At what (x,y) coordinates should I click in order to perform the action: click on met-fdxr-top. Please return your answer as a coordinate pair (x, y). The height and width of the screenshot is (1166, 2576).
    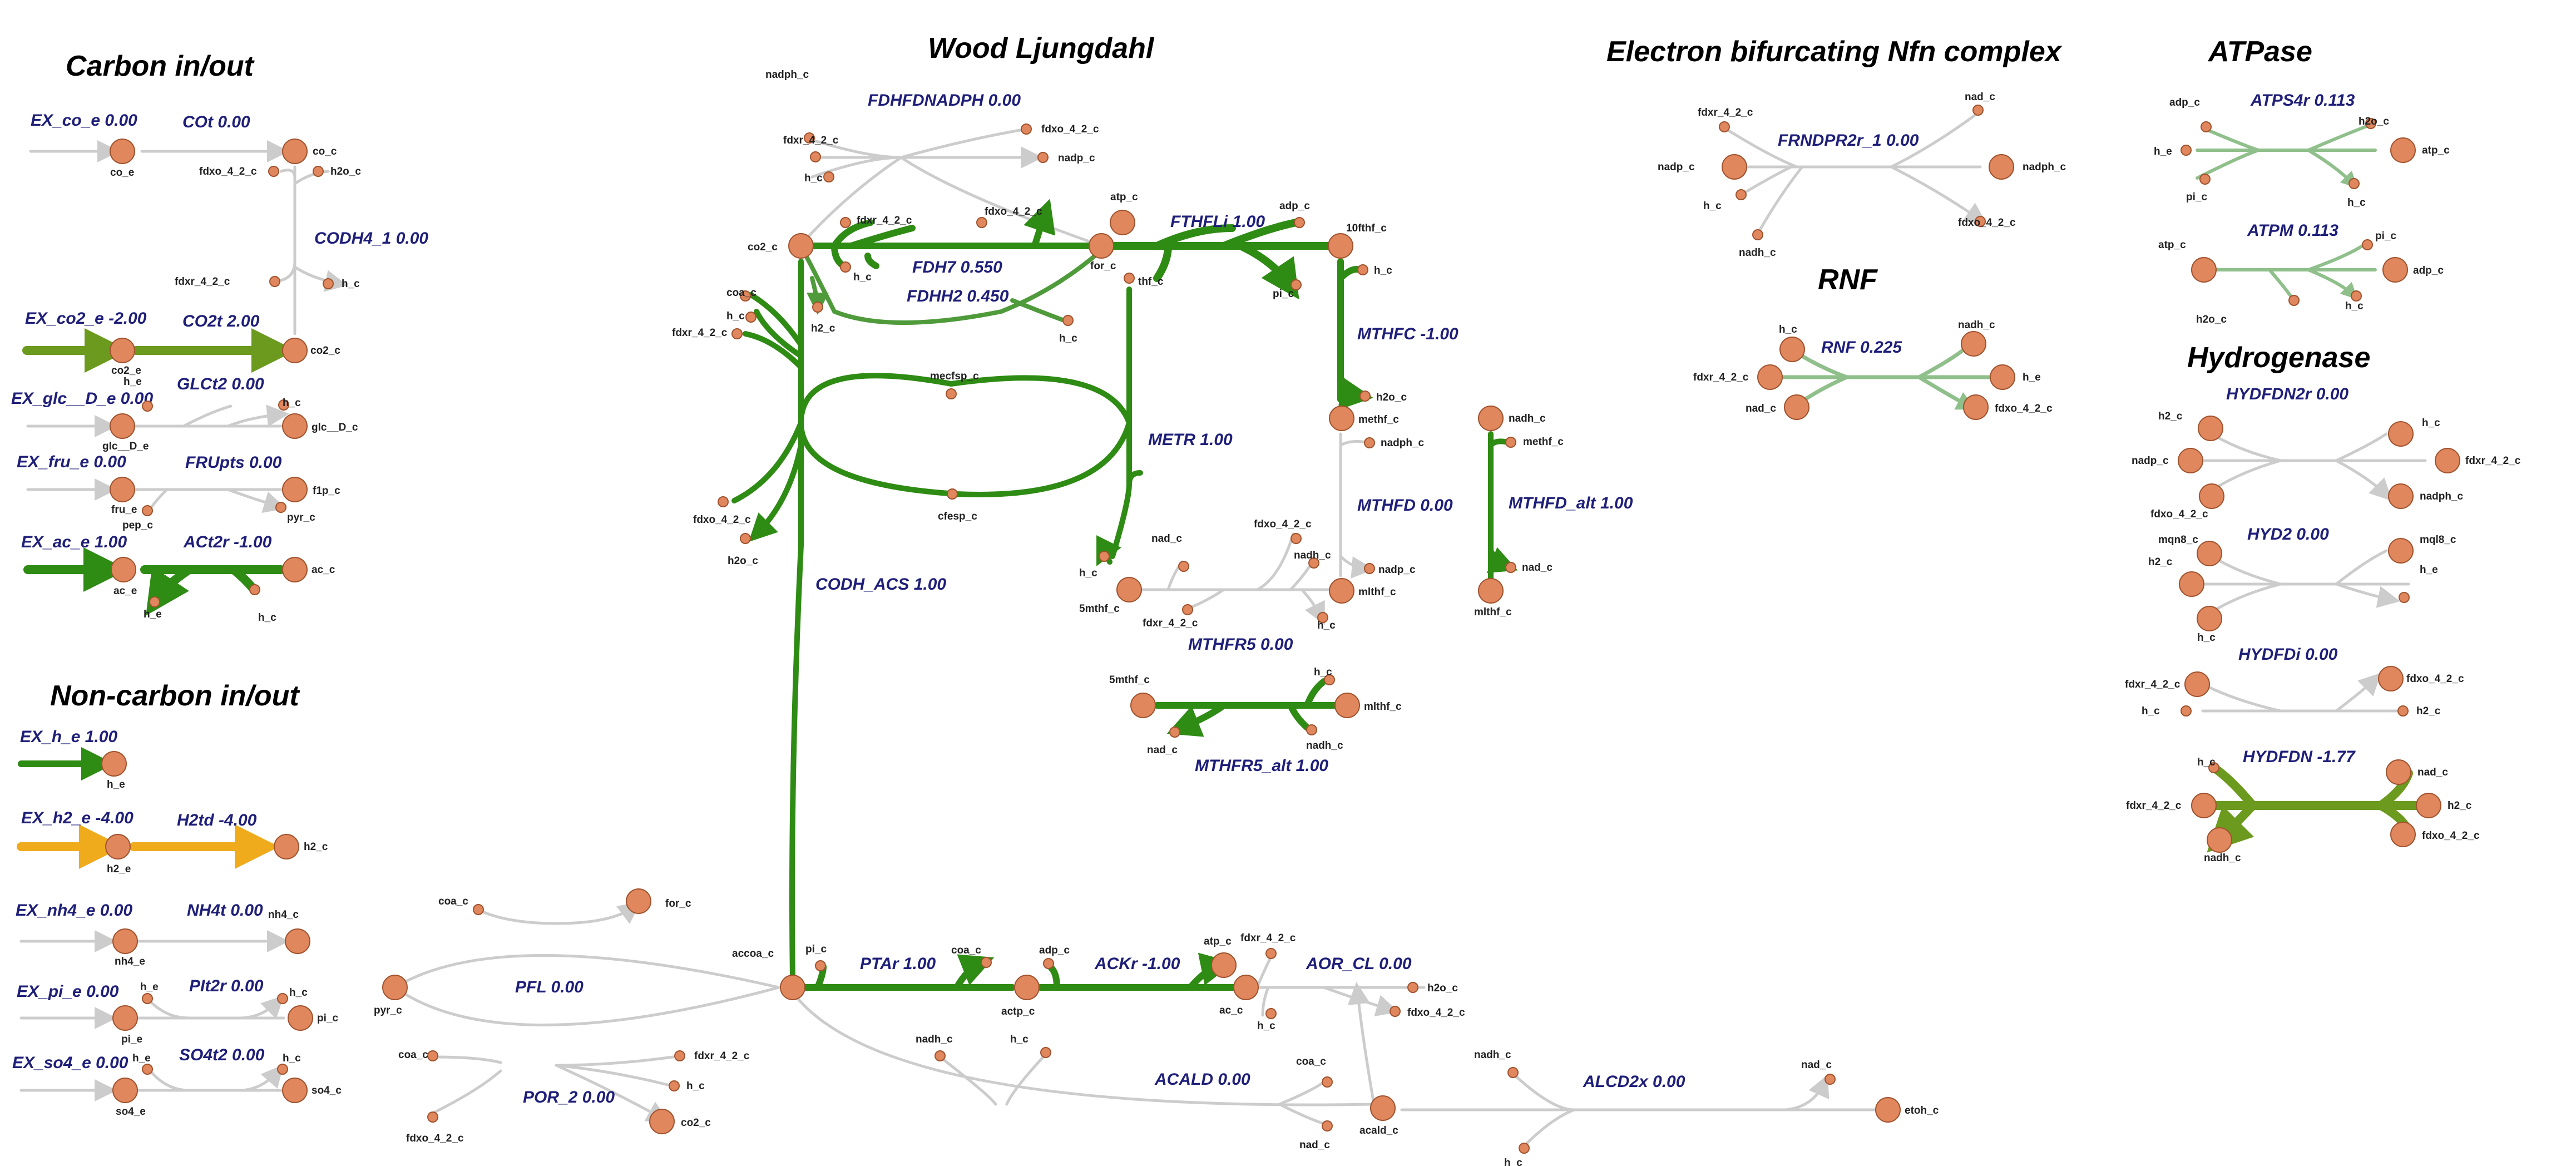
    Looking at the image, I should click on (815, 156).